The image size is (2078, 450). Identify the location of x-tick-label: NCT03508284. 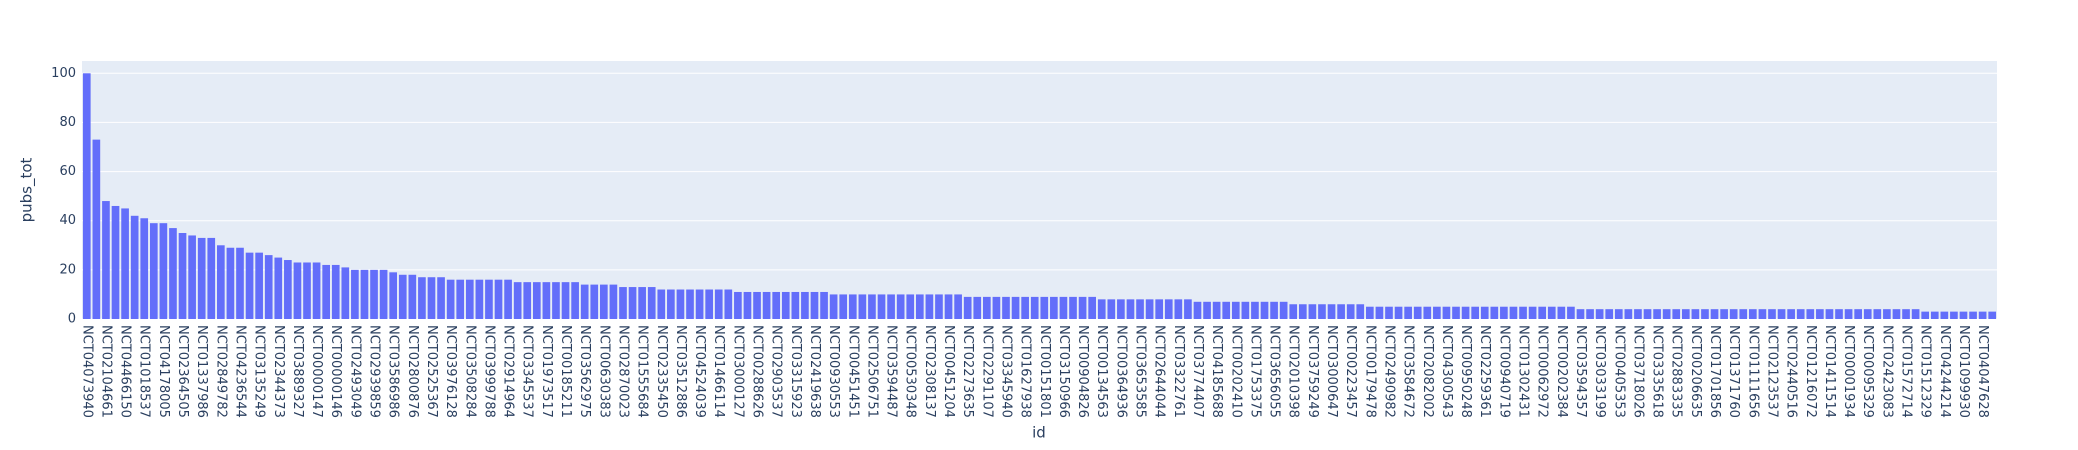
(469, 371).